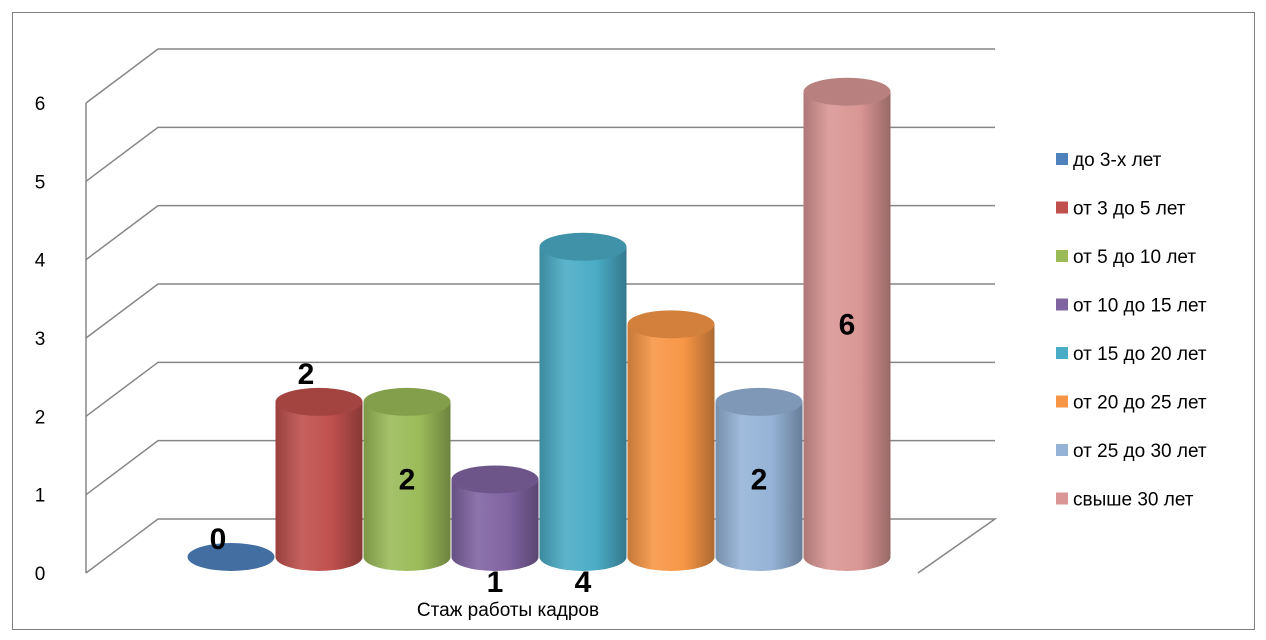  Describe the element at coordinates (1140, 403) in the screenshot. I see `legend-label: от 20 до 25 лет` at that location.